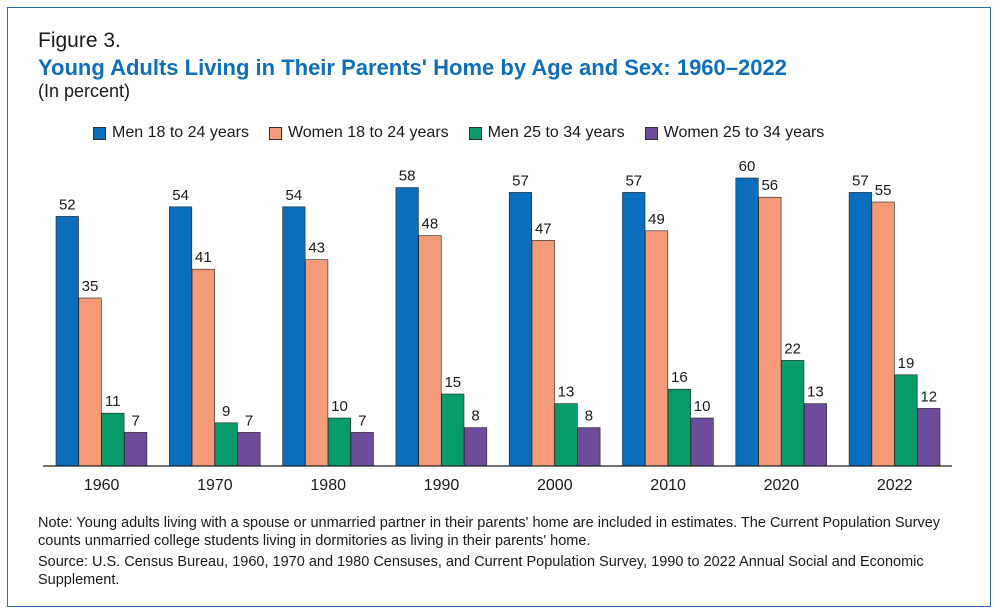 The height and width of the screenshot is (616, 1000). Describe the element at coordinates (328, 485) in the screenshot. I see `x-tick-label: 1980` at that location.